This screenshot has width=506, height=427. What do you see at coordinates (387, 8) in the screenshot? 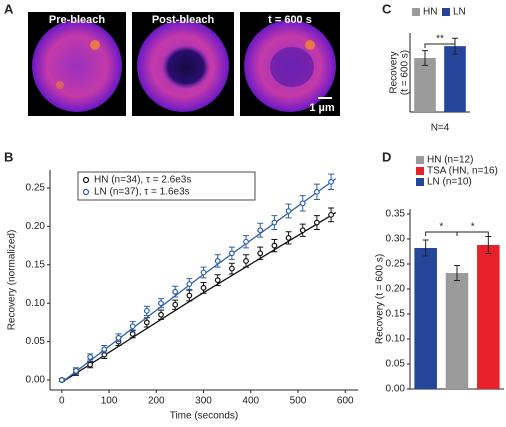
I see `panel-label: C` at bounding box center [387, 8].